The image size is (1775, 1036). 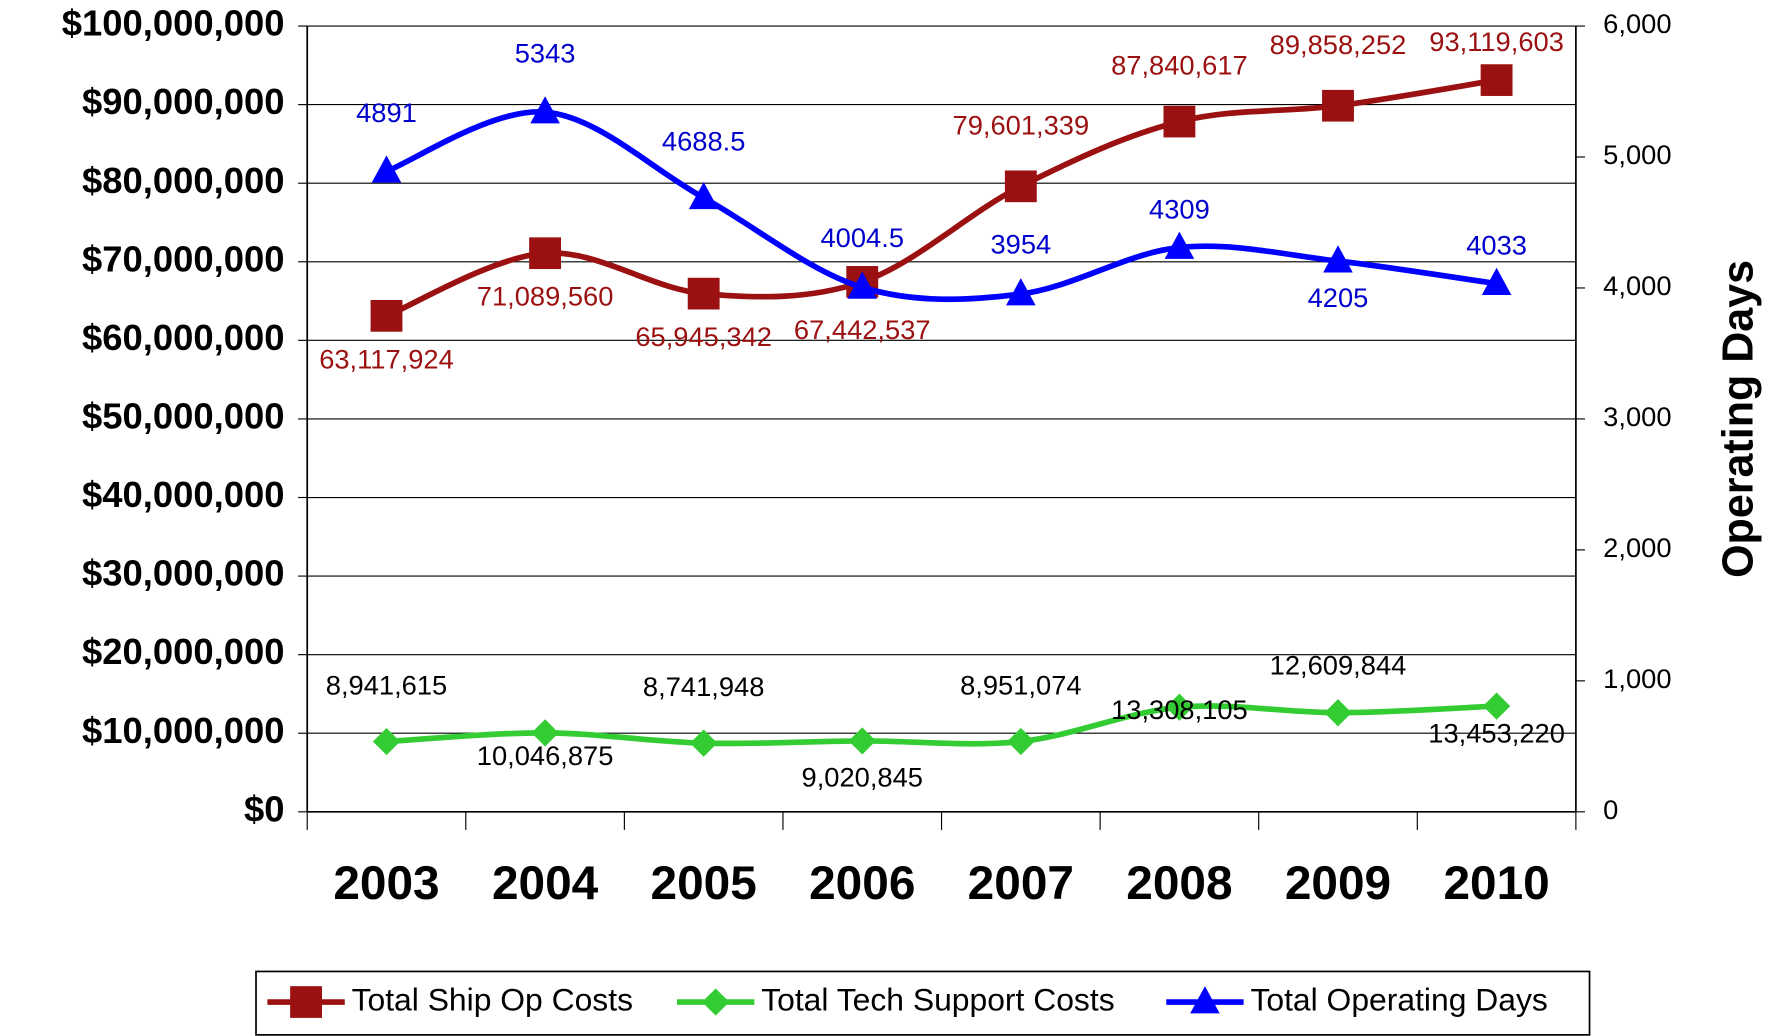 I want to click on x-tick-label: 2004, so click(x=545, y=883).